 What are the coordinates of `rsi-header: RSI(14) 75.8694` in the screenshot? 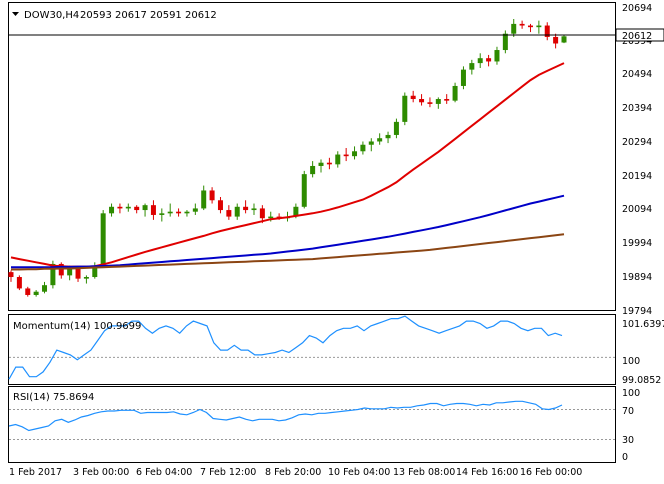 It's located at (53, 397).